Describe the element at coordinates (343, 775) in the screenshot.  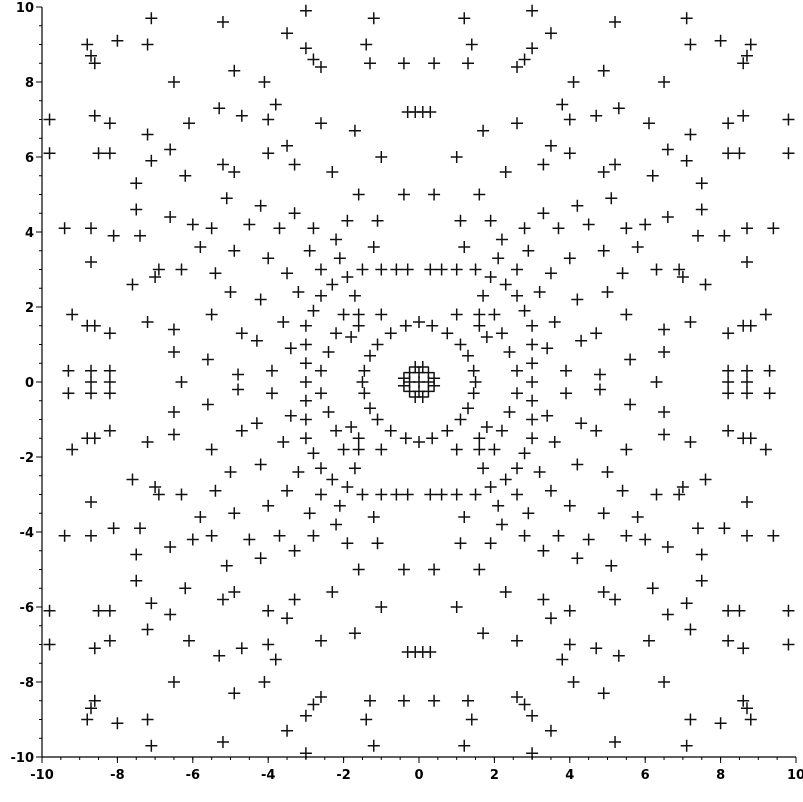
I see `x-tick-label: -2` at that location.